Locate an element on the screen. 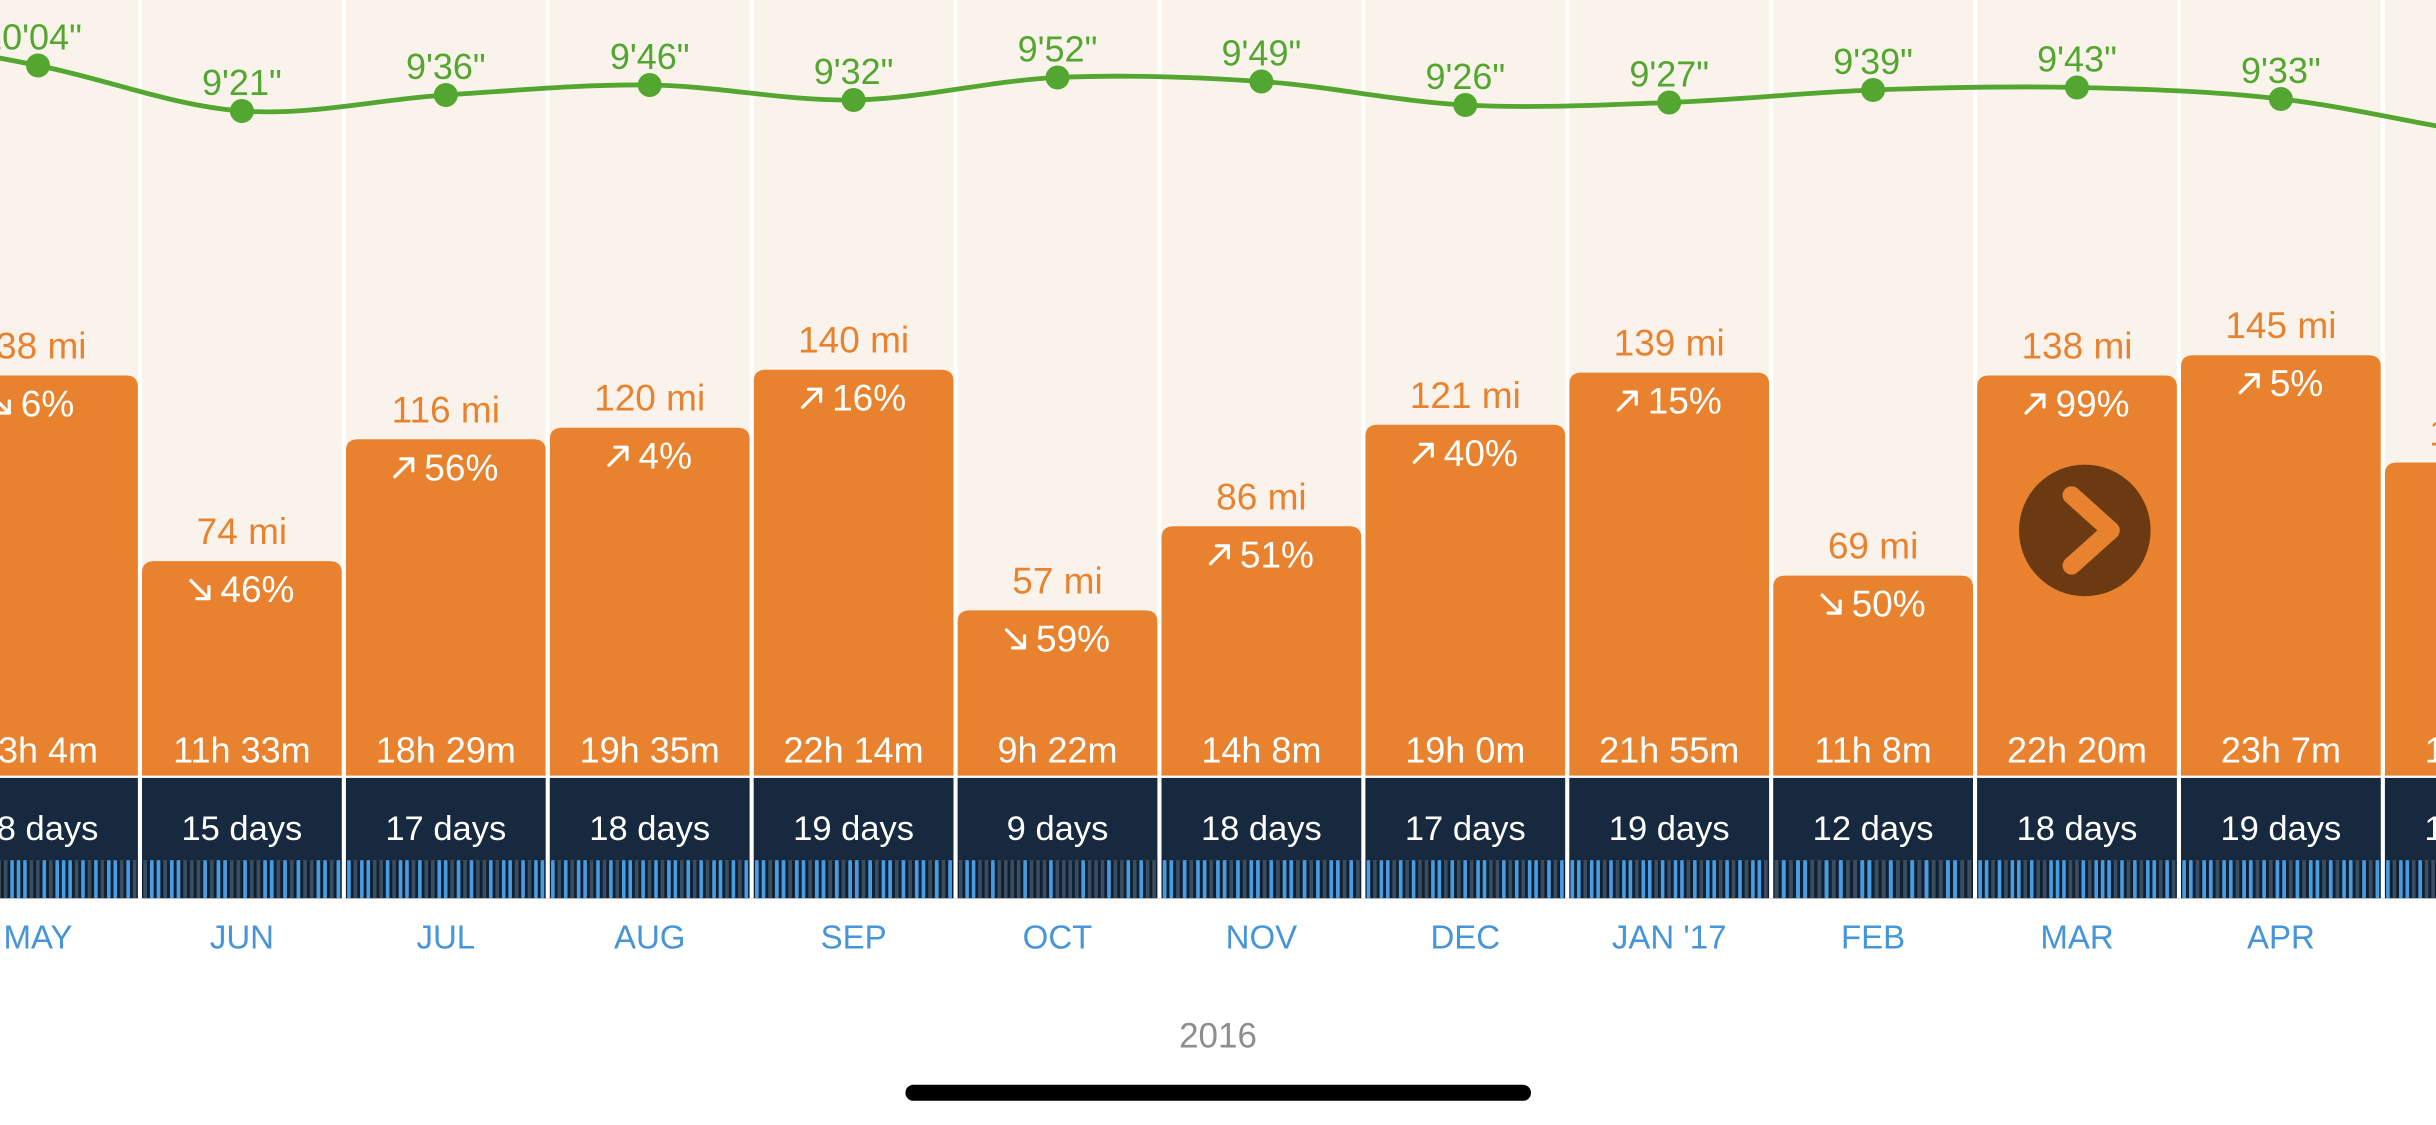 This screenshot has width=2436, height=1125. svg-text: 140 mi is located at coordinates (853, 340).